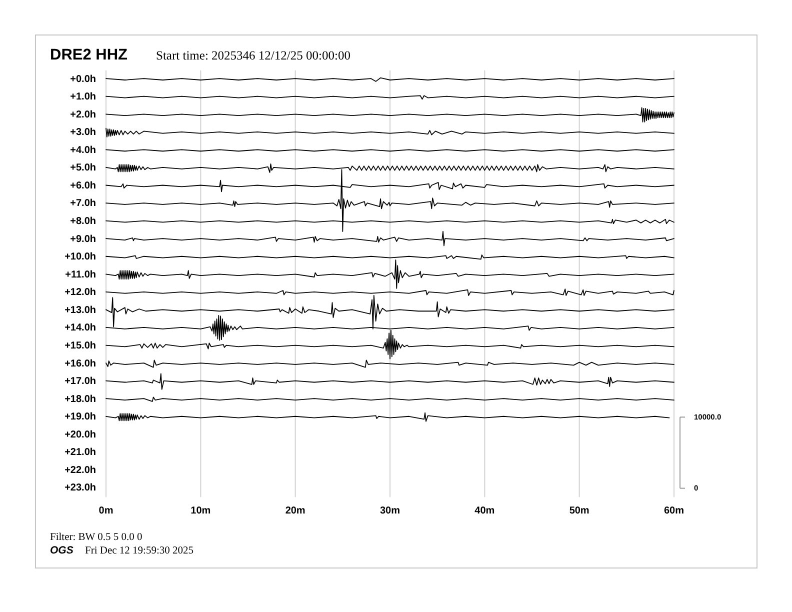  I want to click on y-tick-label: +11.0h, so click(80, 274).